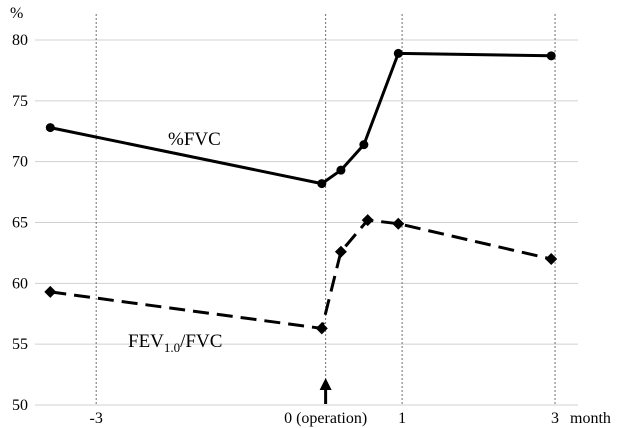  What do you see at coordinates (20, 101) in the screenshot?
I see `y-tick-label: 75` at bounding box center [20, 101].